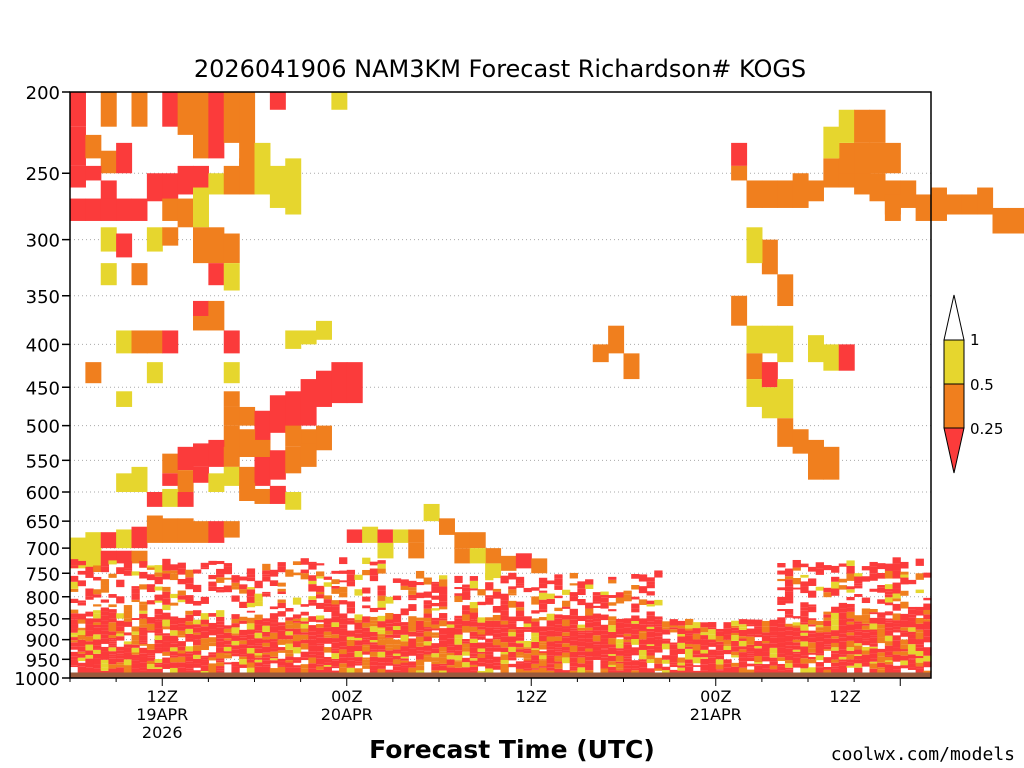  Describe the element at coordinates (923, 754) in the screenshot. I see `credit-text: coolwx.com/models` at that location.